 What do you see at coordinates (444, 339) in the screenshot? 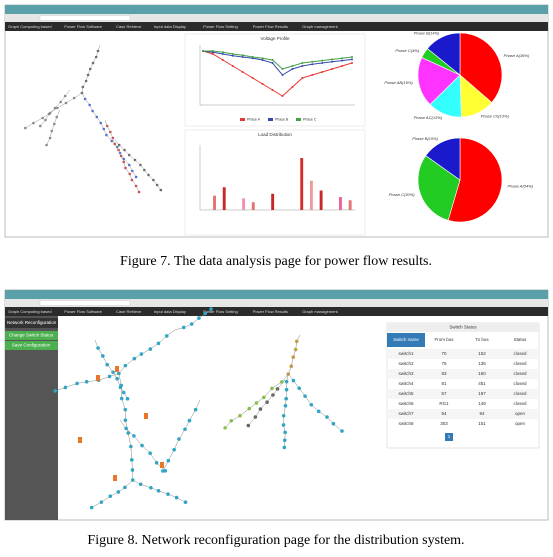
I see `column-header: From bus` at bounding box center [444, 339].